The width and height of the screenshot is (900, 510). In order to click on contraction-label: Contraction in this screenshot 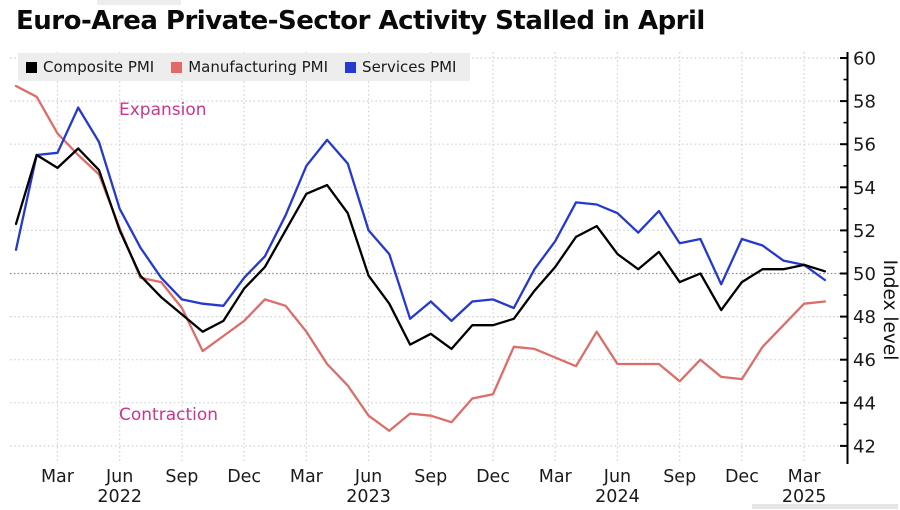, I will do `click(169, 415)`.